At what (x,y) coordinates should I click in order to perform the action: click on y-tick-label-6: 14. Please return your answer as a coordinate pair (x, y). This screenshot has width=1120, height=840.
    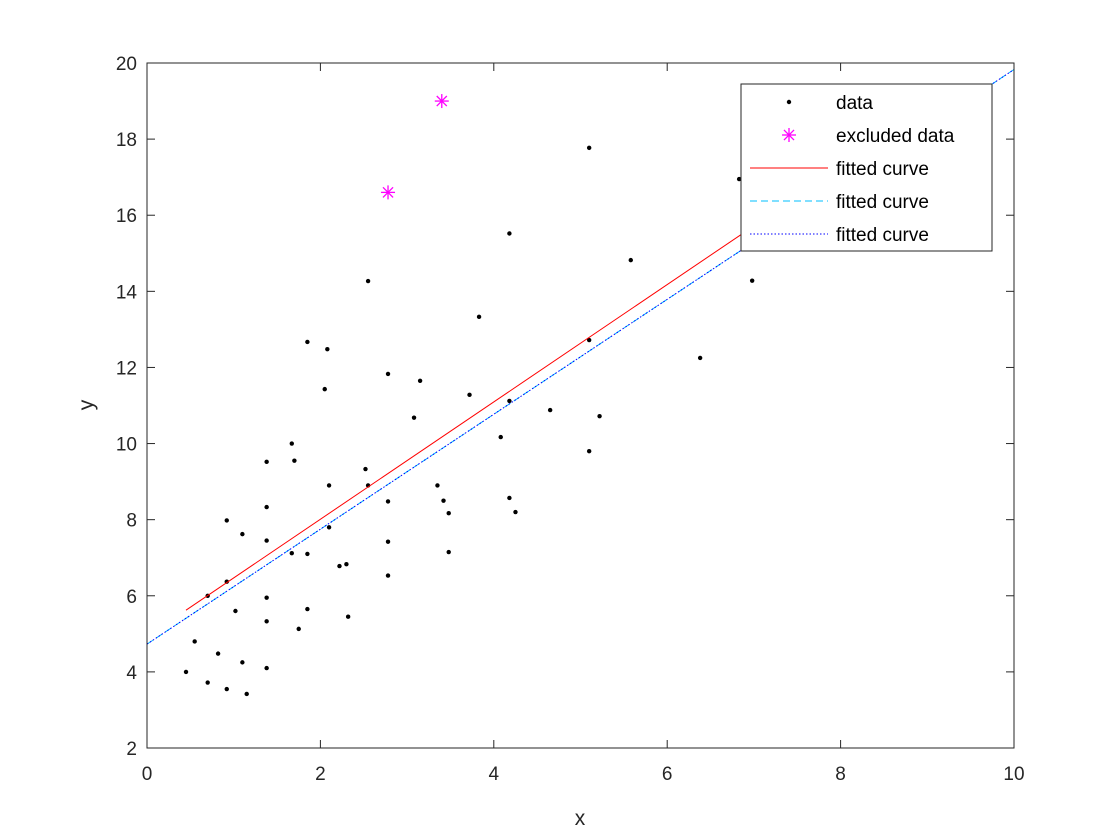
    Looking at the image, I should click on (127, 292).